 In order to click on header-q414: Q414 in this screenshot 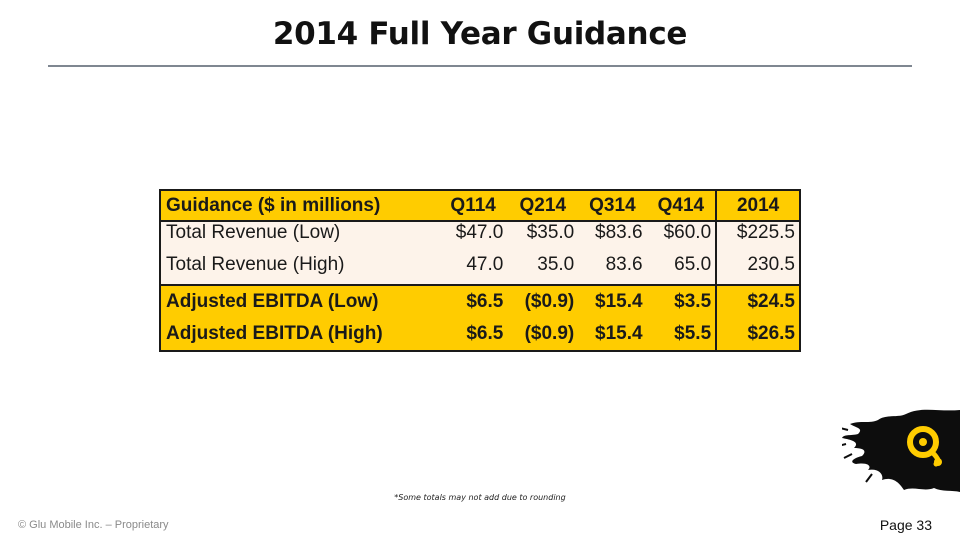, I will do `click(681, 206)`.